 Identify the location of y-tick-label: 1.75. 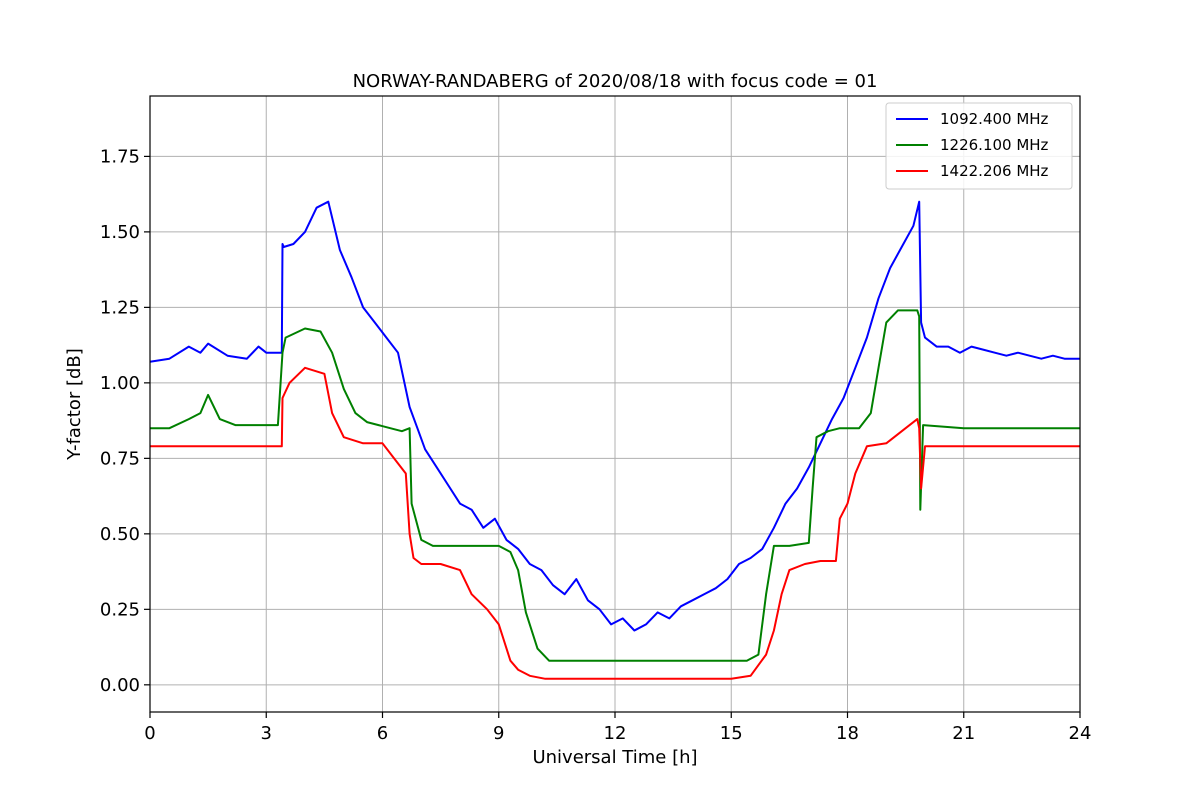
(120, 156).